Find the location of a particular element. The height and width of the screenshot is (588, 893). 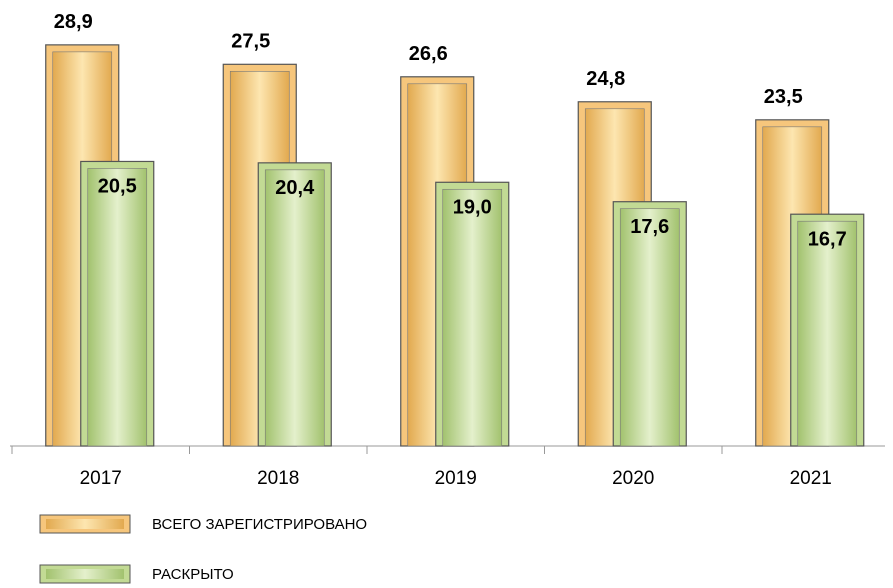

value-label: 28,9 is located at coordinates (73, 22).